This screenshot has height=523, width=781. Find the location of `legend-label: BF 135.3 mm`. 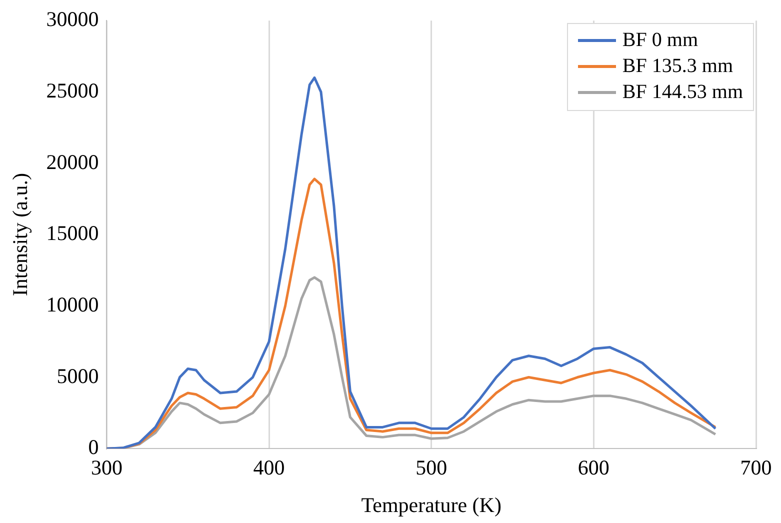

legend-label: BF 135.3 mm is located at coordinates (677, 66).